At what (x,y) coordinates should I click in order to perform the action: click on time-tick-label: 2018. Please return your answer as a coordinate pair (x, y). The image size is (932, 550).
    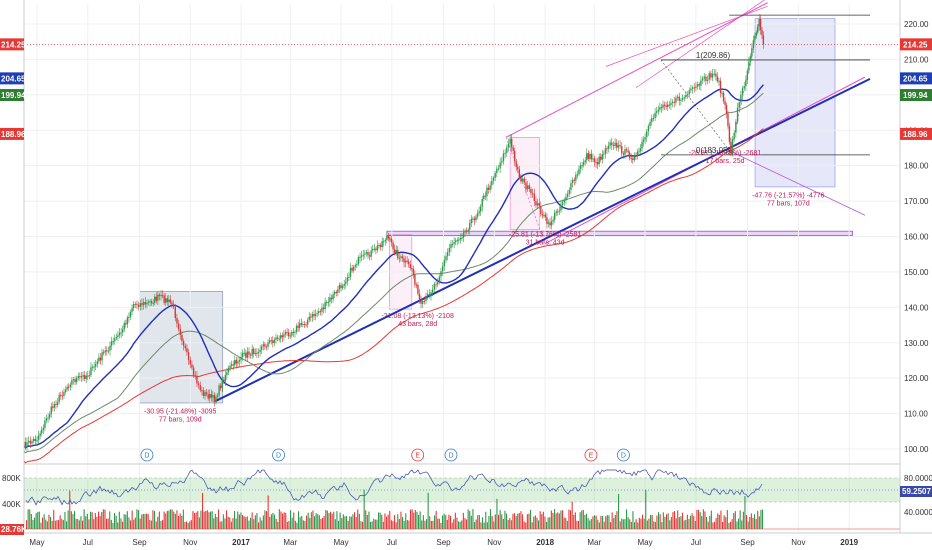
    Looking at the image, I should click on (545, 542).